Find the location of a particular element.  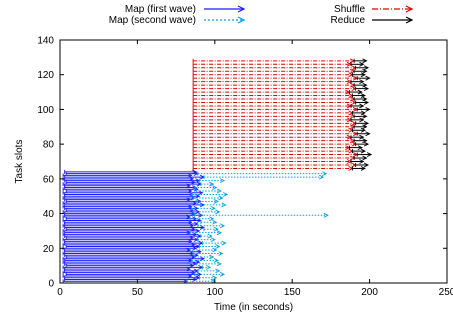

x-tick-label: 100 is located at coordinates (214, 292).